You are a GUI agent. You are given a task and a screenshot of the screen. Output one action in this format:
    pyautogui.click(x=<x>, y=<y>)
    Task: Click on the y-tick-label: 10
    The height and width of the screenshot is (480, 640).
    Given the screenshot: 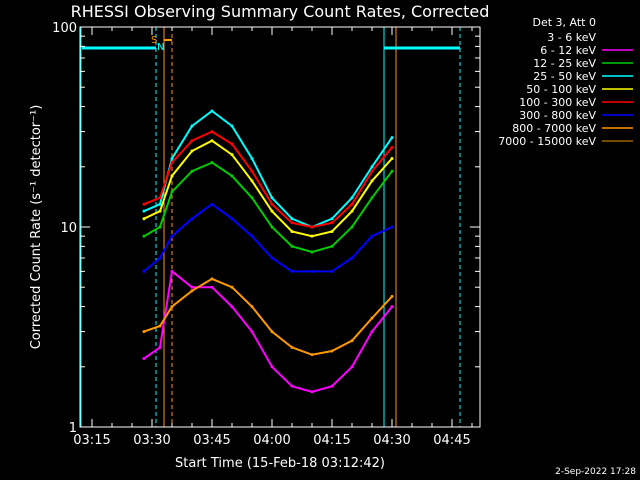 What is the action you would take?
    pyautogui.click(x=68, y=228)
    